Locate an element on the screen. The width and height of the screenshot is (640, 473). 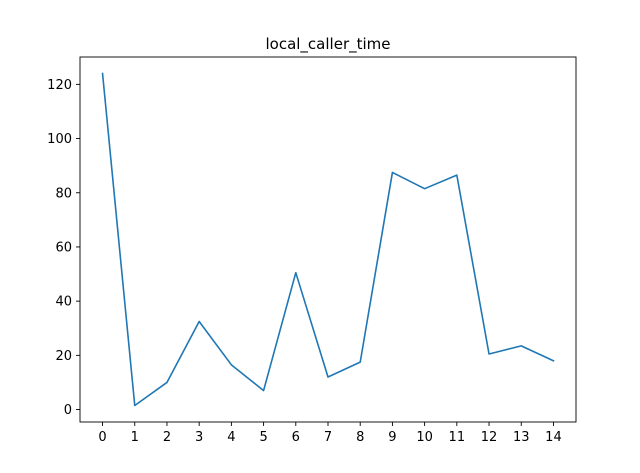
x-tick-label: 5 is located at coordinates (263, 437).